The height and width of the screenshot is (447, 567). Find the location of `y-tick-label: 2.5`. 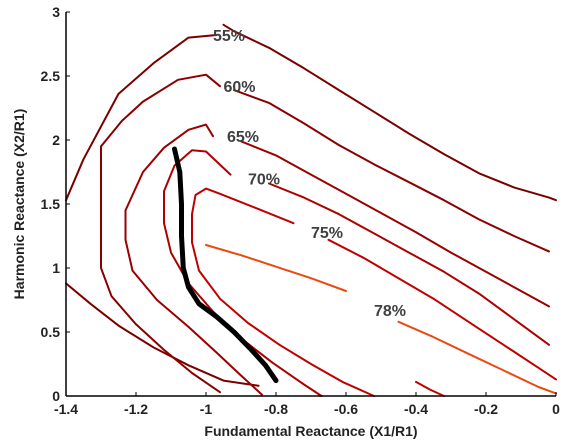

y-tick-label: 2.5 is located at coordinates (51, 76).